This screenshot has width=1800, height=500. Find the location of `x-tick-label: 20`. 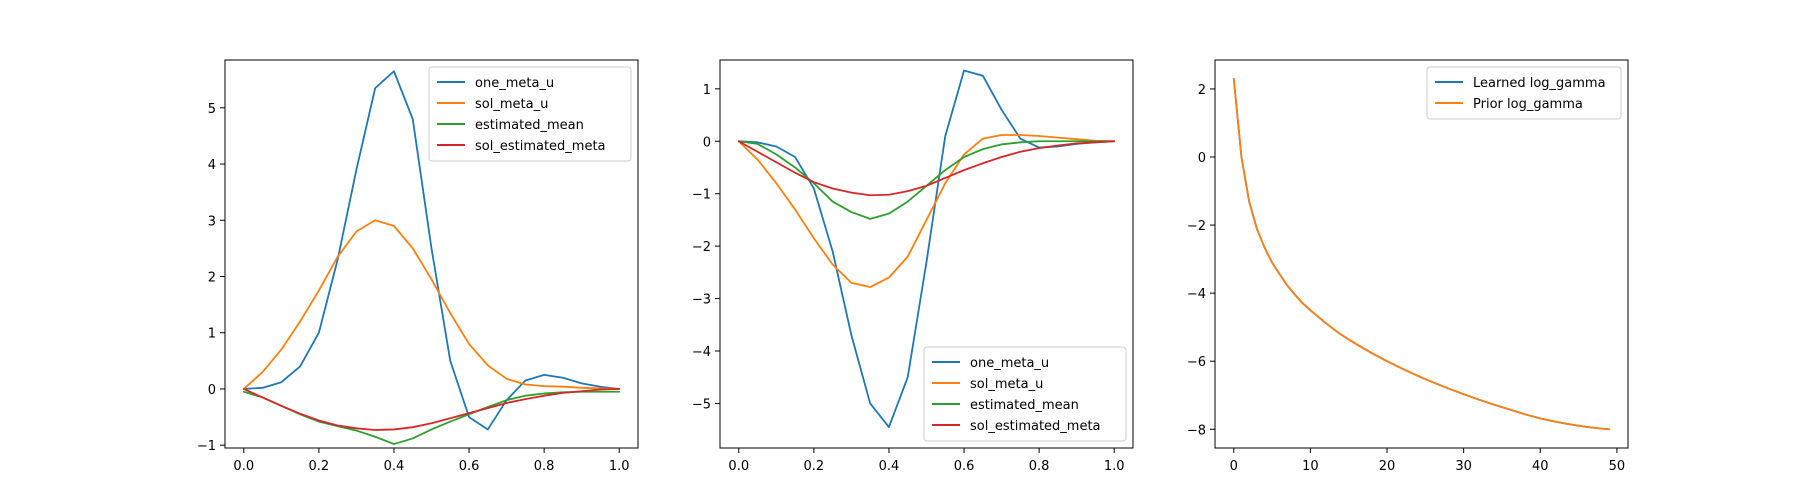

x-tick-label: 20 is located at coordinates (1387, 466).